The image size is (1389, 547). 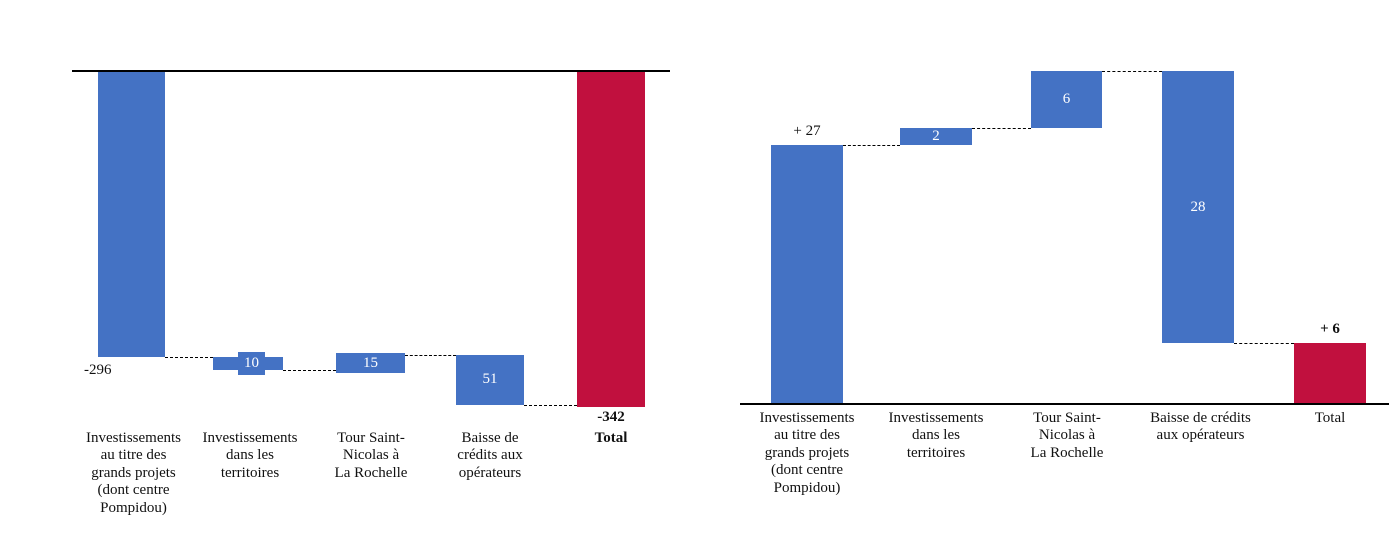 I want to click on bar-label-baisse-credits-operateurs: 28, so click(x=1198, y=207).